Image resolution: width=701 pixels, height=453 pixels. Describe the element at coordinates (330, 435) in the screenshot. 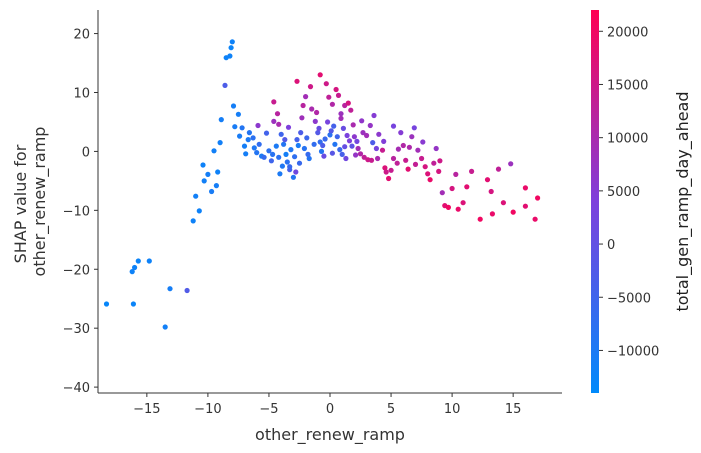

I see `x-axis-label: other_renew_ramp` at that location.